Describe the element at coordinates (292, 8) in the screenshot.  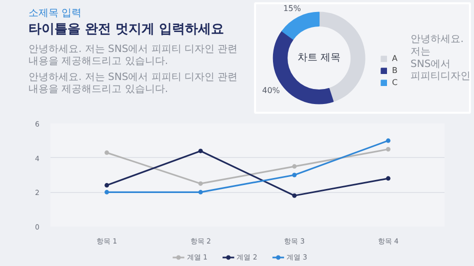
I see `data-label: 15%` at that location.